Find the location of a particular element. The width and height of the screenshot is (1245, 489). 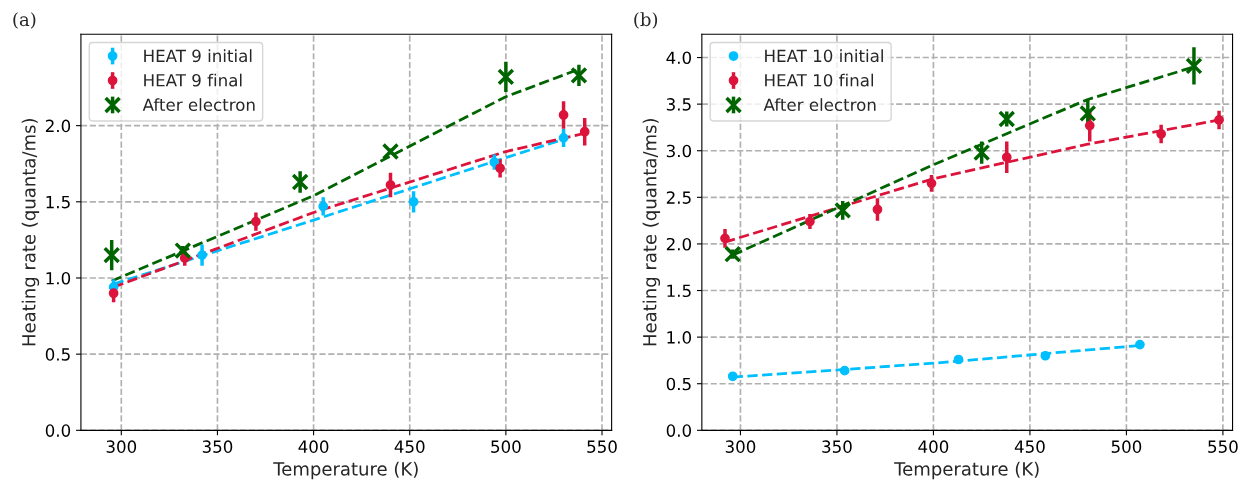

chart-title: (b) is located at coordinates (646, 20).